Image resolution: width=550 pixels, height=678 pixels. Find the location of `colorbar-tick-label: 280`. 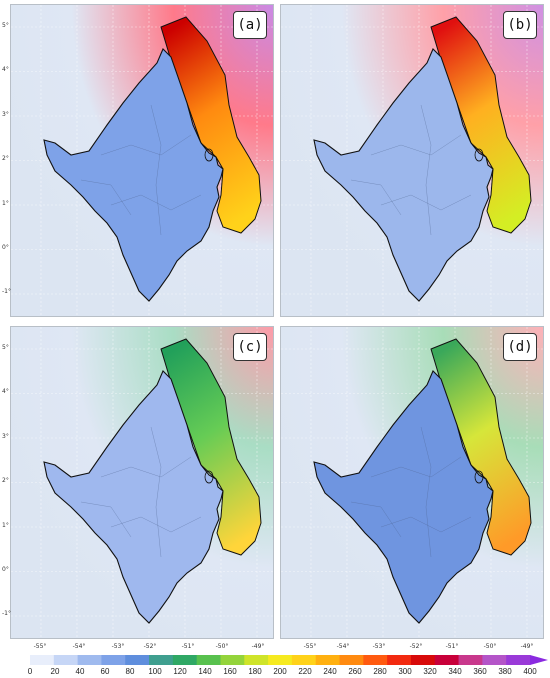

colorbar-tick-label: 280 is located at coordinates (380, 671).